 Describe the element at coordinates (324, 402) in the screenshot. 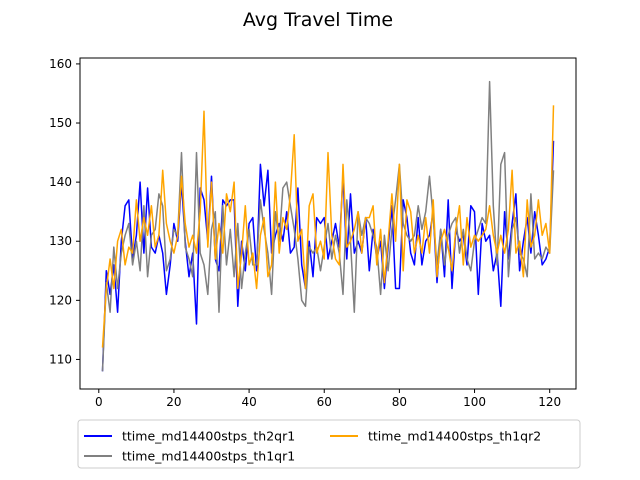

I see `x-tick-label: 60` at that location.